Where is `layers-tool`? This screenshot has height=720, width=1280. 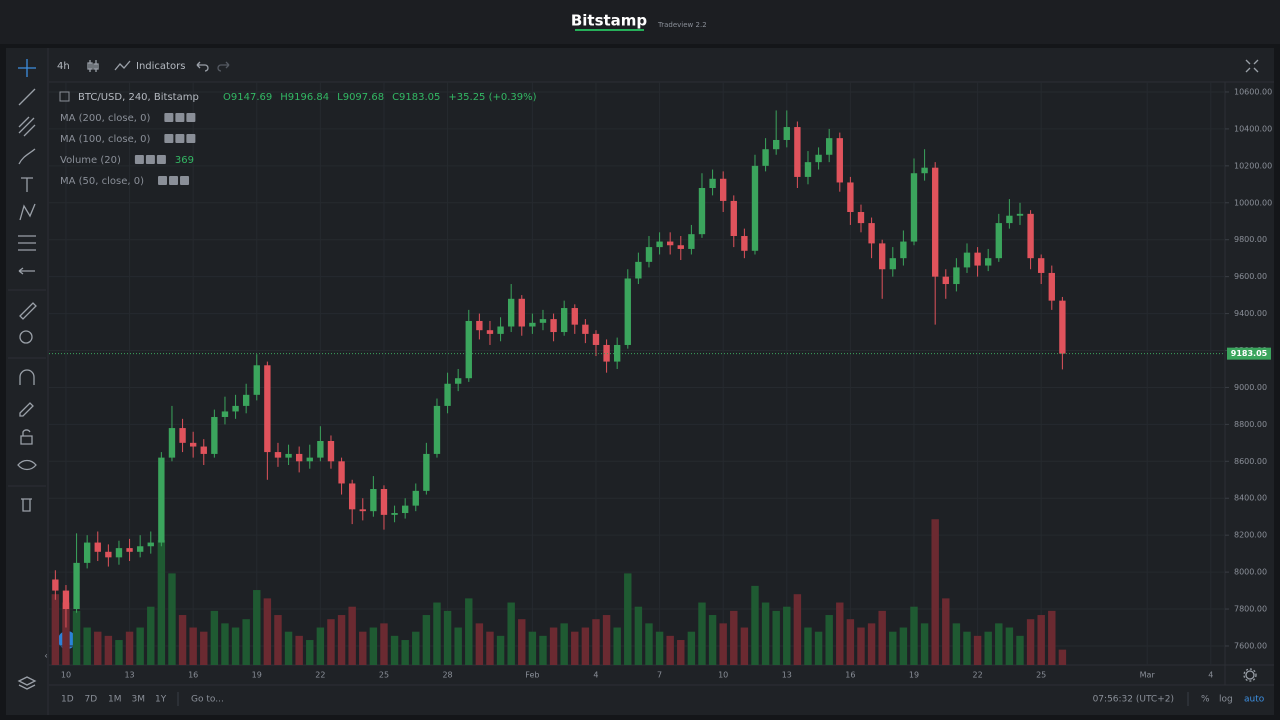 layers-tool is located at coordinates (27, 683).